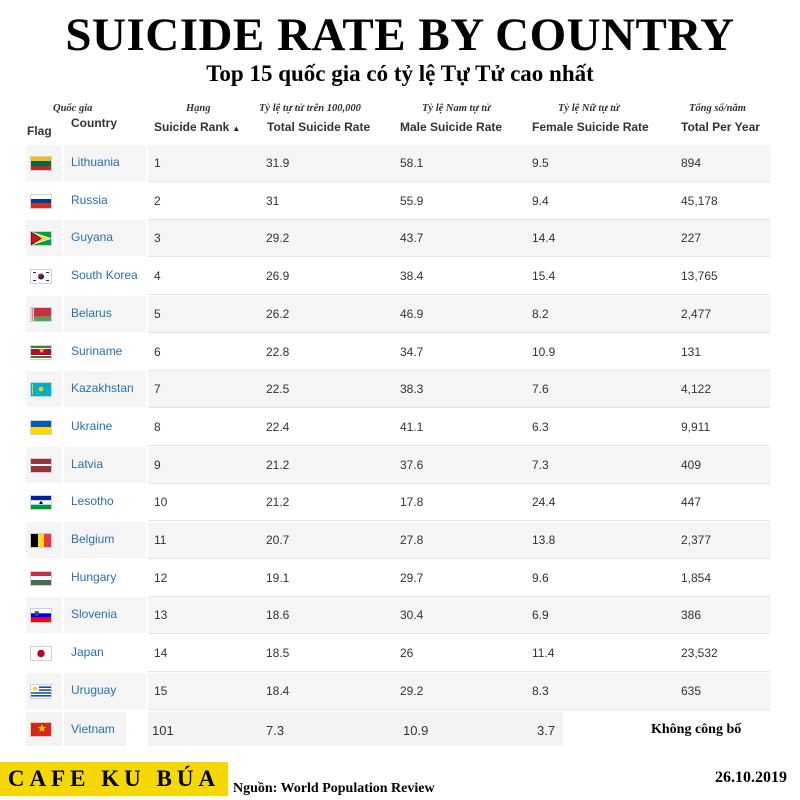 This screenshot has height=800, width=800. Describe the element at coordinates (544, 276) in the screenshot. I see `cell-female: 15.4` at that location.